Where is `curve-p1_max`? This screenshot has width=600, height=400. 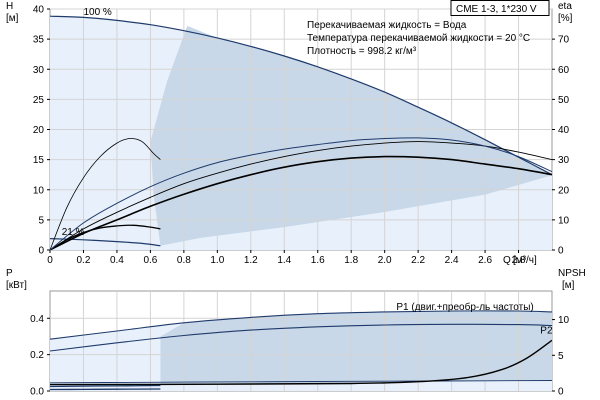
curve-p1_max is located at coordinates (301, 325).